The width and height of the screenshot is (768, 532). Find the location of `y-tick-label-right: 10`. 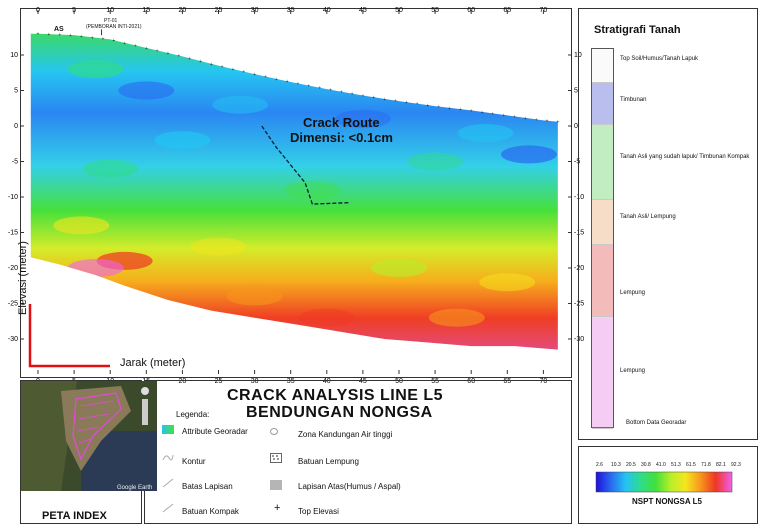

y-tick-label-right: 10 is located at coordinates (578, 55).